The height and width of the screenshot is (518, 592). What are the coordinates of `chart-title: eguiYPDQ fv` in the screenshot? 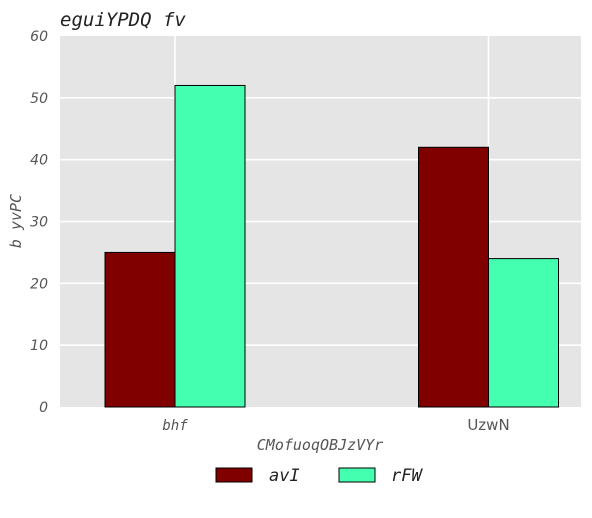 It's located at (123, 20).